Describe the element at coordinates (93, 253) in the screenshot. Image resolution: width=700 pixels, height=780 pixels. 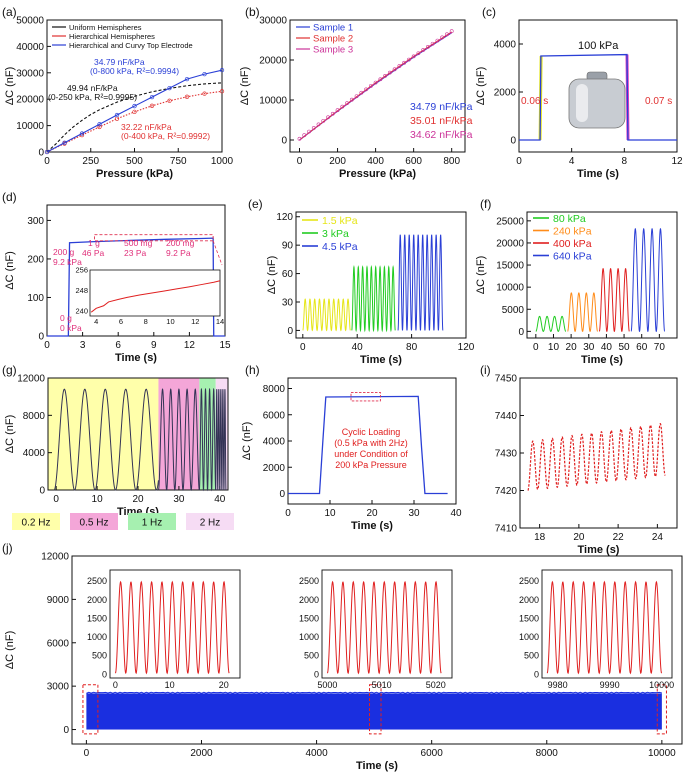
I see `annotation: 46 Pa` at that location.